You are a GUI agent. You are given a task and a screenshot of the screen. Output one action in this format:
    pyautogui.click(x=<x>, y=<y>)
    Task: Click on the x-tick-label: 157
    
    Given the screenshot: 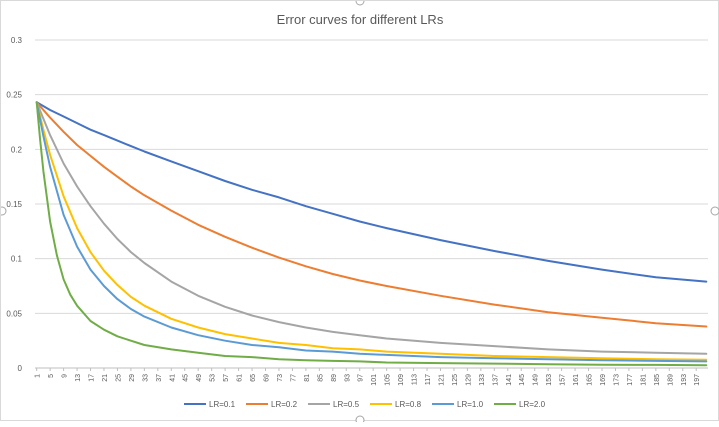 What is the action you would take?
    pyautogui.click(x=563, y=380)
    